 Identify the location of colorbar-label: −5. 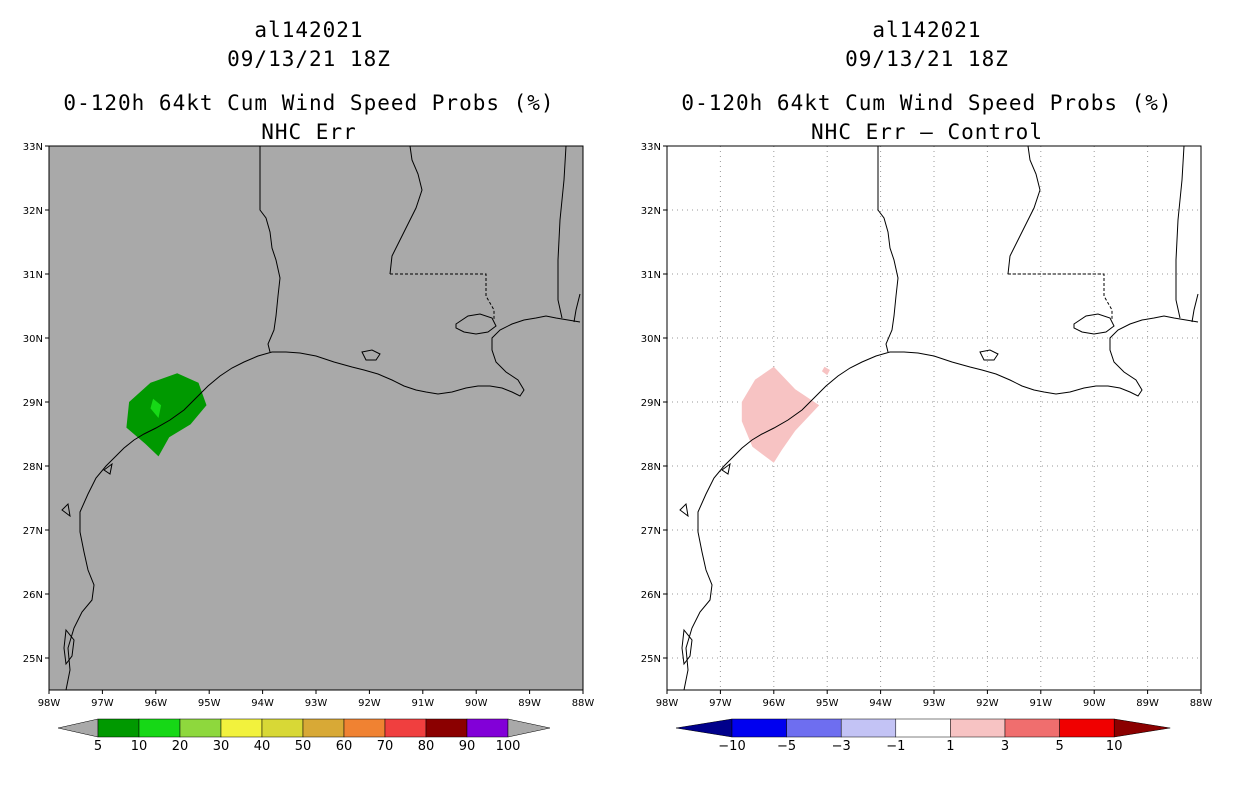
(786, 746).